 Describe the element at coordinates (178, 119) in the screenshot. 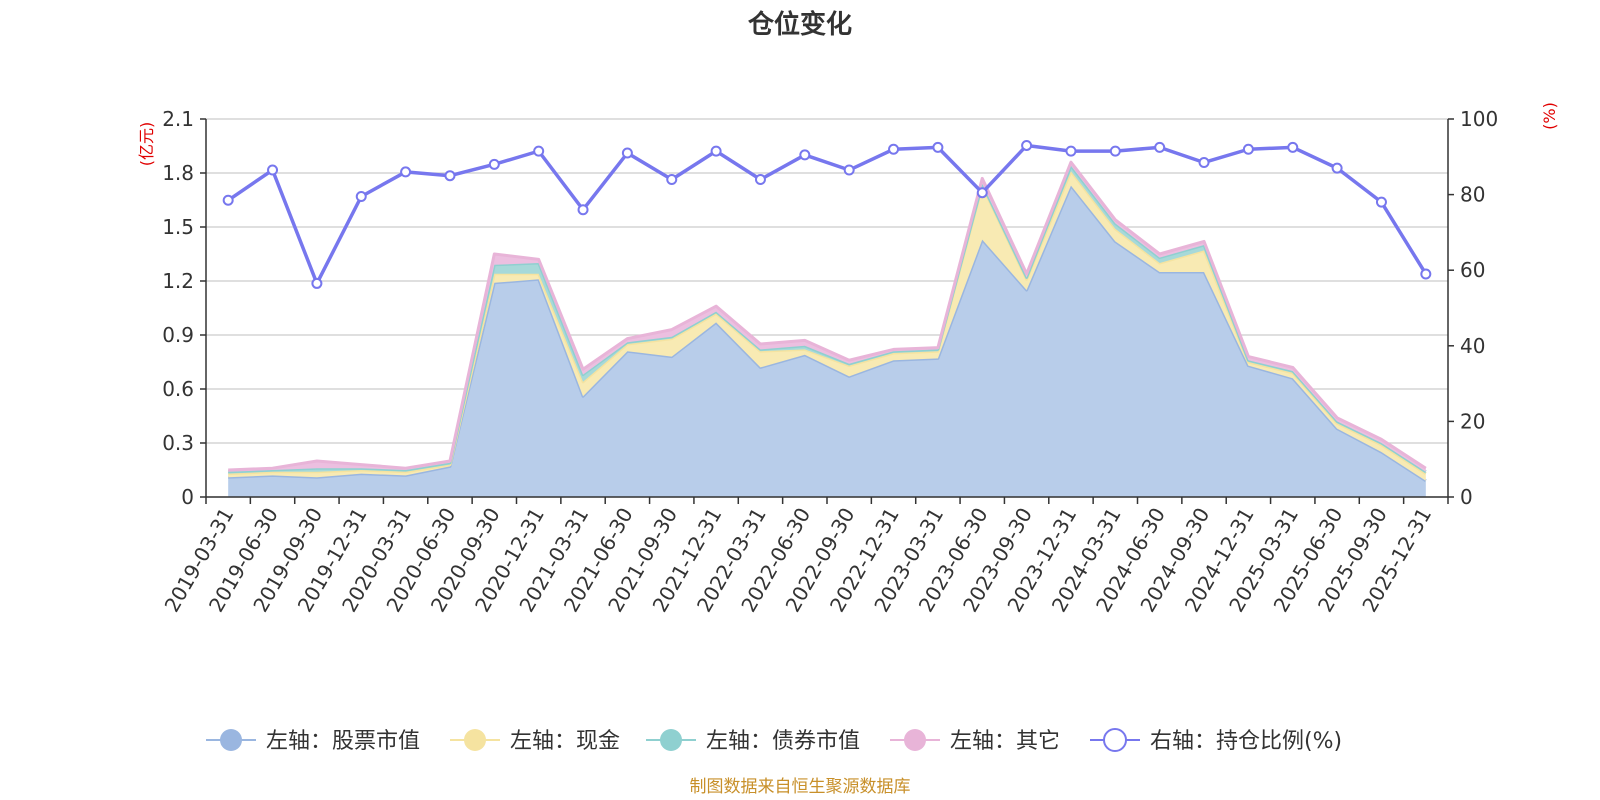

I see `left-axis-tick-label: 2.1` at that location.